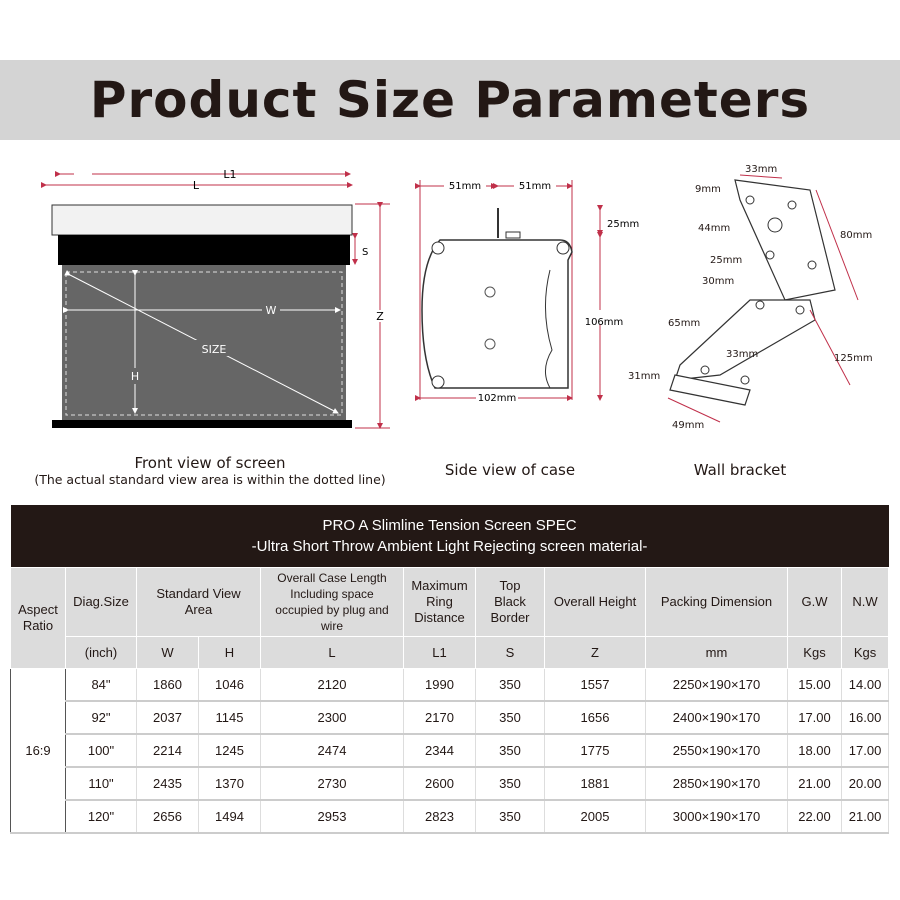 This screenshot has height=900, width=900. I want to click on unit-3: L, so click(332, 652).